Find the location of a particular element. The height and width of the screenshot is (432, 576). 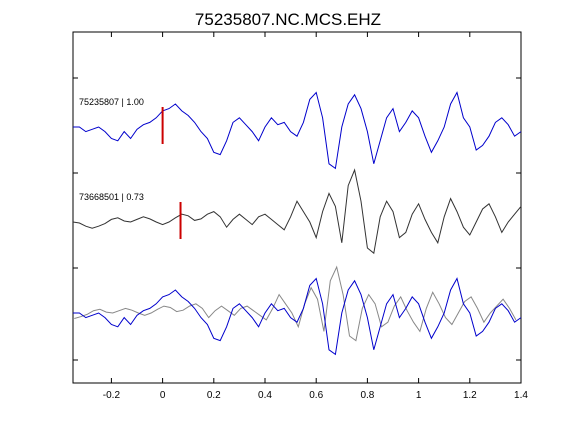

trace-label-2: 73668501 | 0.73 is located at coordinates (111, 197).